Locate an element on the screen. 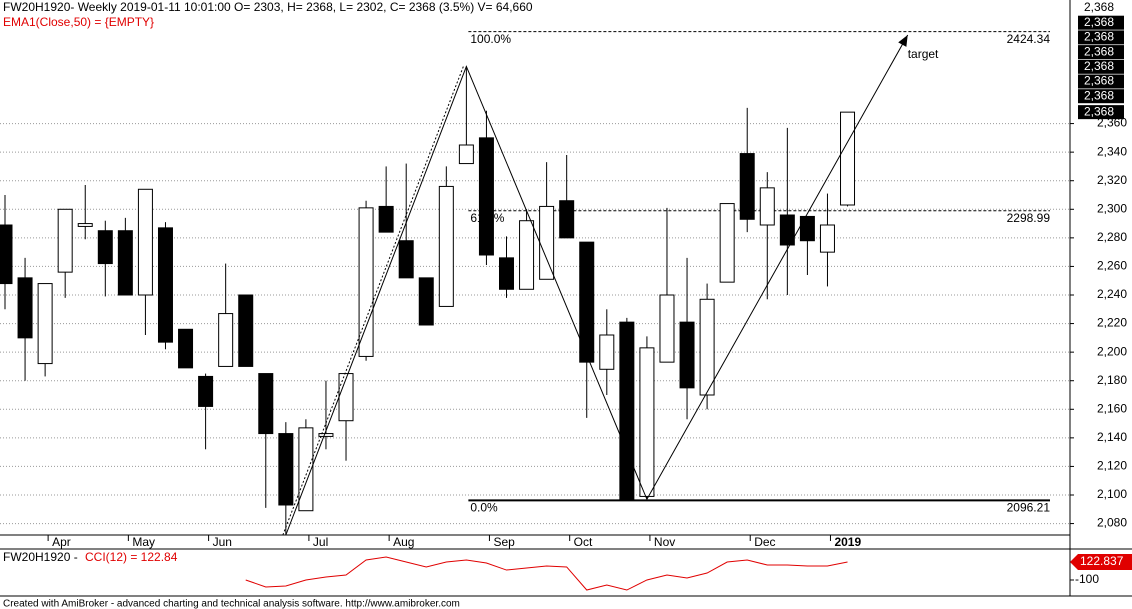 Image resolution: width=1132 pixels, height=609 pixels. indicator-last-label: 122.837 is located at coordinates (1102, 561).